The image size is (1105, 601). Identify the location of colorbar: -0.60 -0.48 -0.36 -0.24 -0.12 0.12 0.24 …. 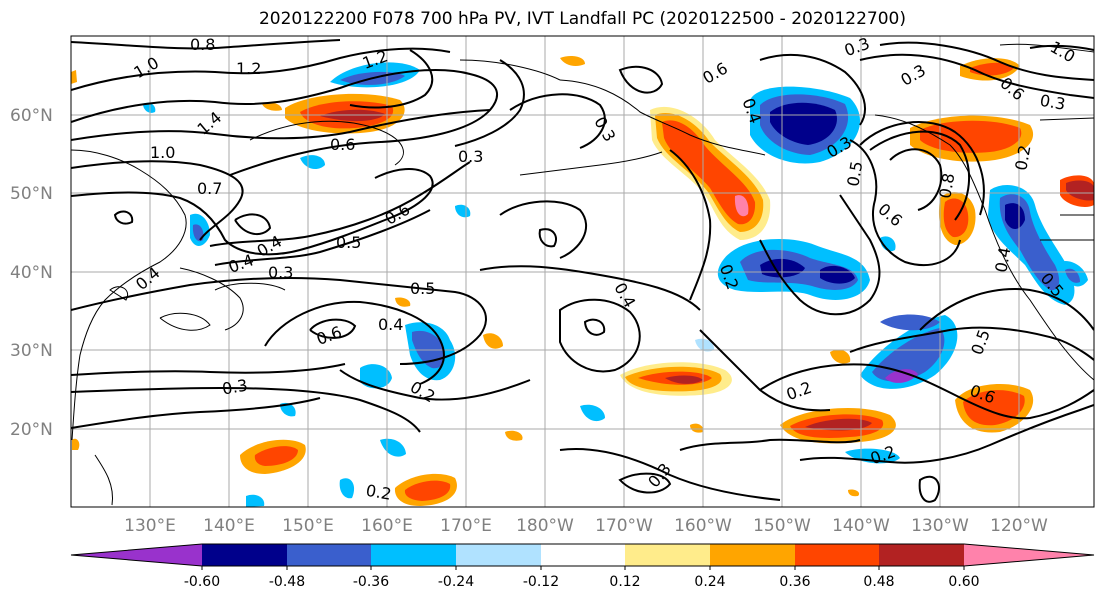
(582, 566).